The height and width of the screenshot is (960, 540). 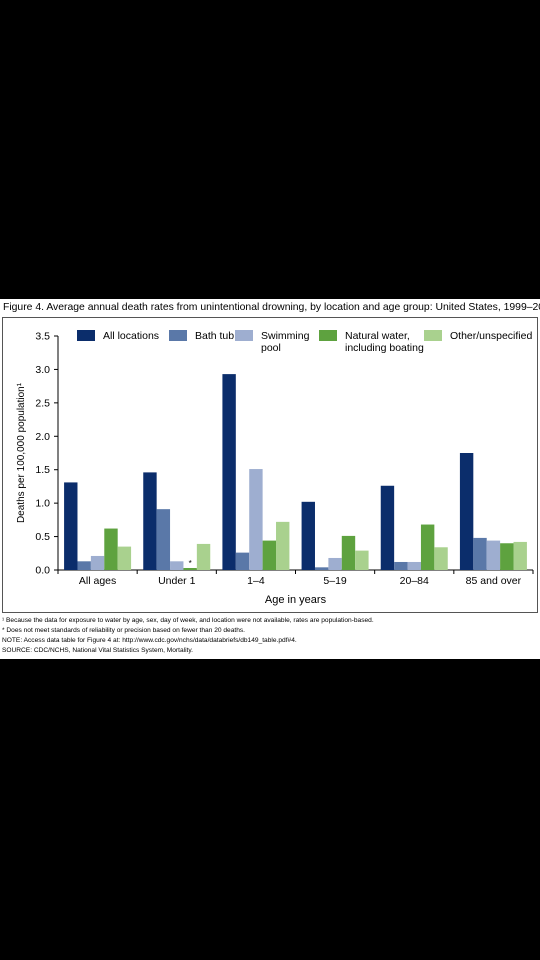 What do you see at coordinates (296, 600) in the screenshot?
I see `x-axis-label: Age in years` at bounding box center [296, 600].